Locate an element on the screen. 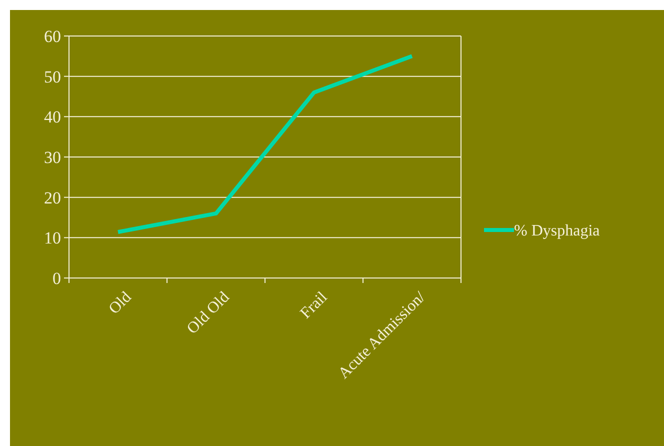 The image size is (664, 446). y-tick-label: 60 is located at coordinates (52, 36).